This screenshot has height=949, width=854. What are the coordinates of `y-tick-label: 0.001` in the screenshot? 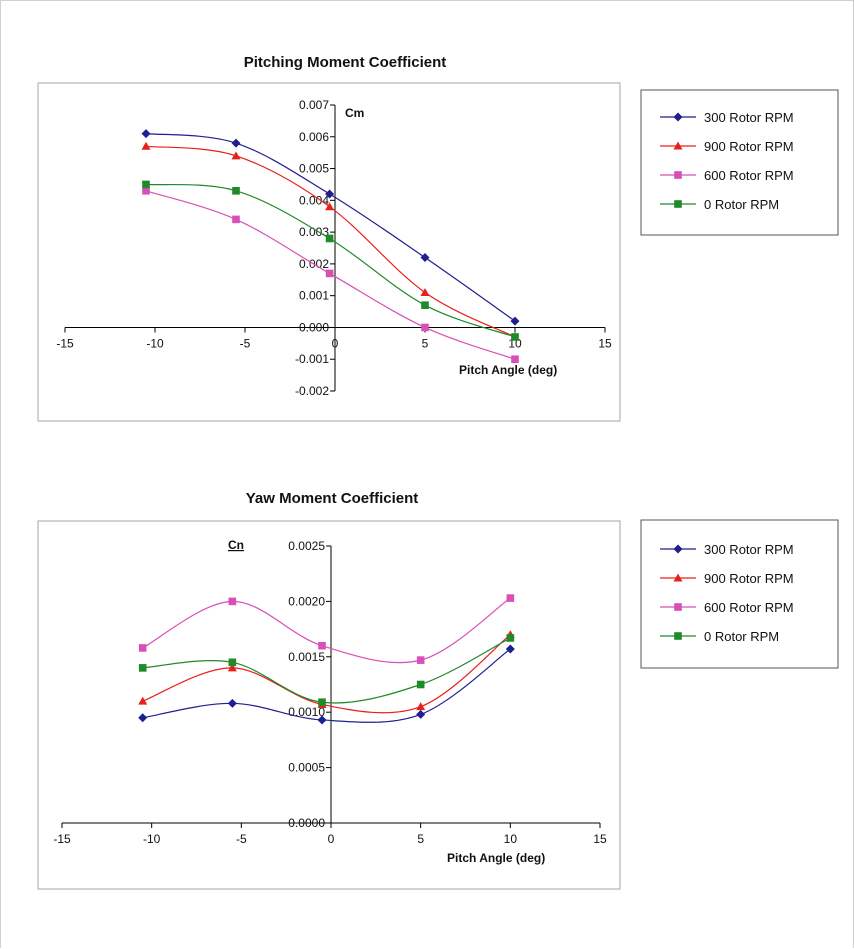 It's located at (314, 296).